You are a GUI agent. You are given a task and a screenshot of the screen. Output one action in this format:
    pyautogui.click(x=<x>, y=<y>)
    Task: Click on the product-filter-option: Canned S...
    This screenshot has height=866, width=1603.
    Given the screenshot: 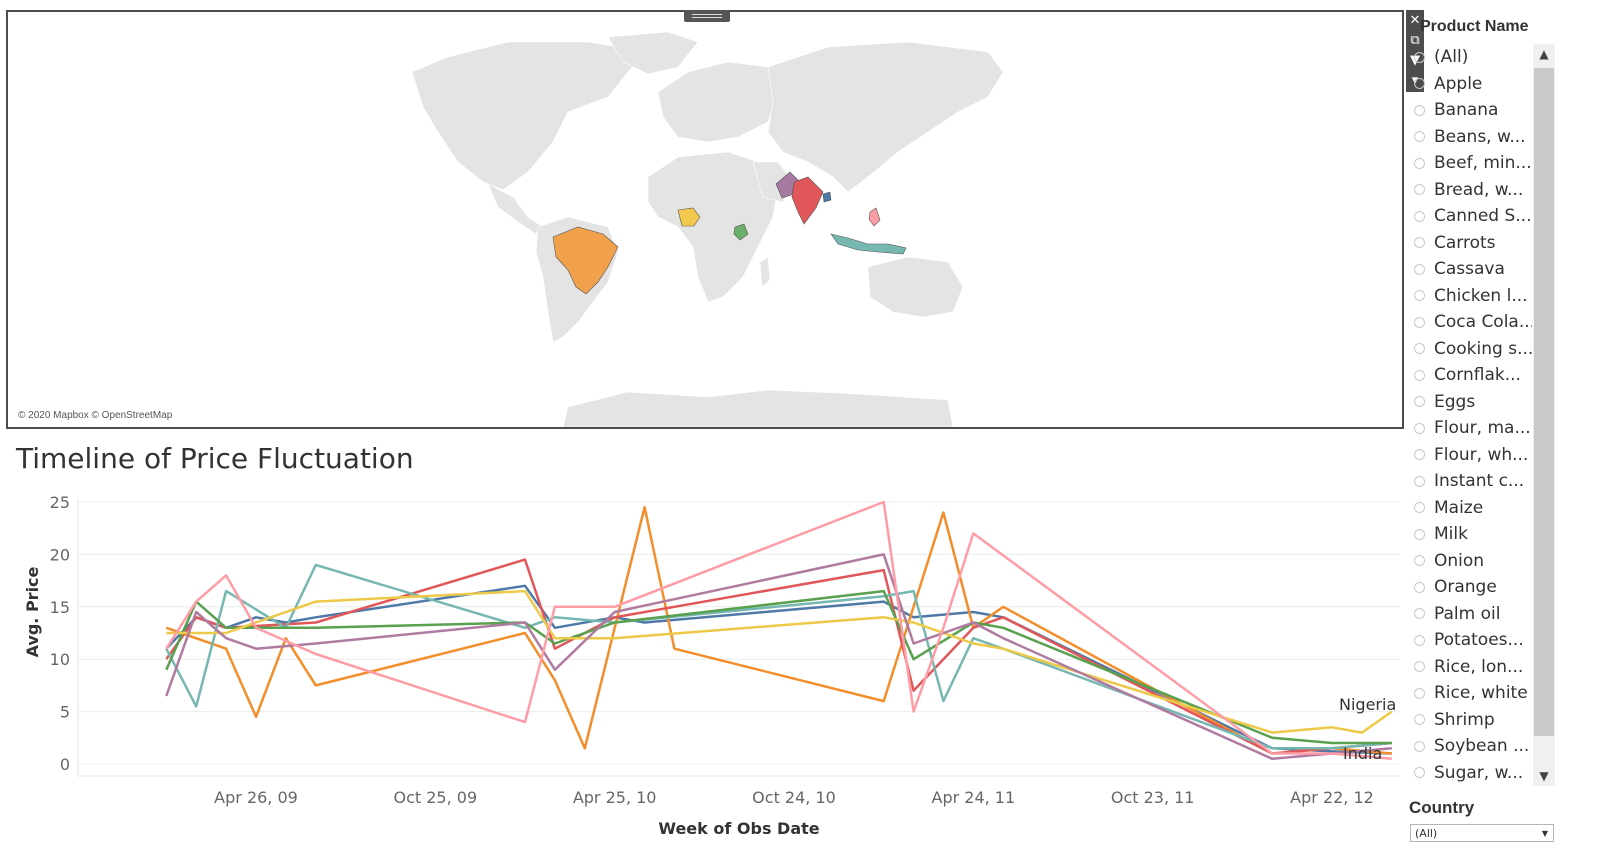 What is the action you would take?
    pyautogui.click(x=1470, y=216)
    